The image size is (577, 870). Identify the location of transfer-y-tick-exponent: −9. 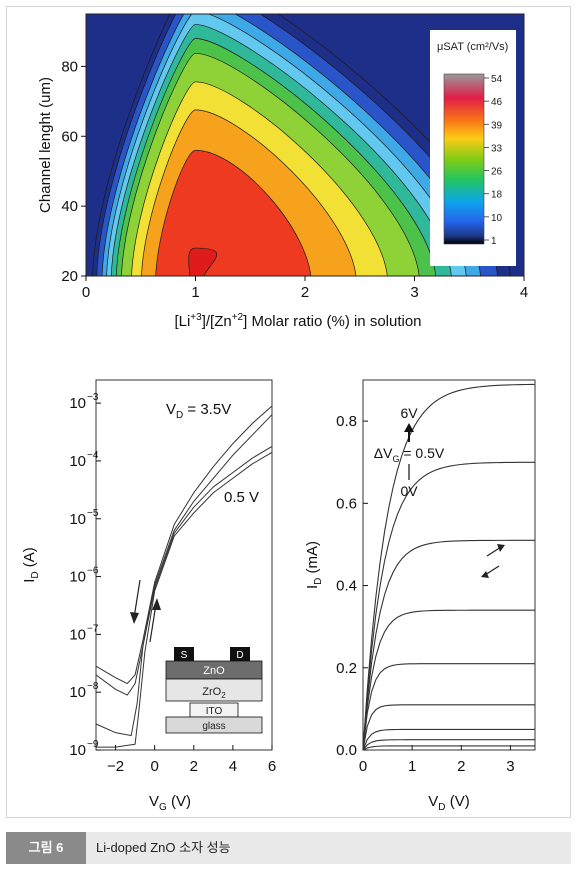
(93, 744).